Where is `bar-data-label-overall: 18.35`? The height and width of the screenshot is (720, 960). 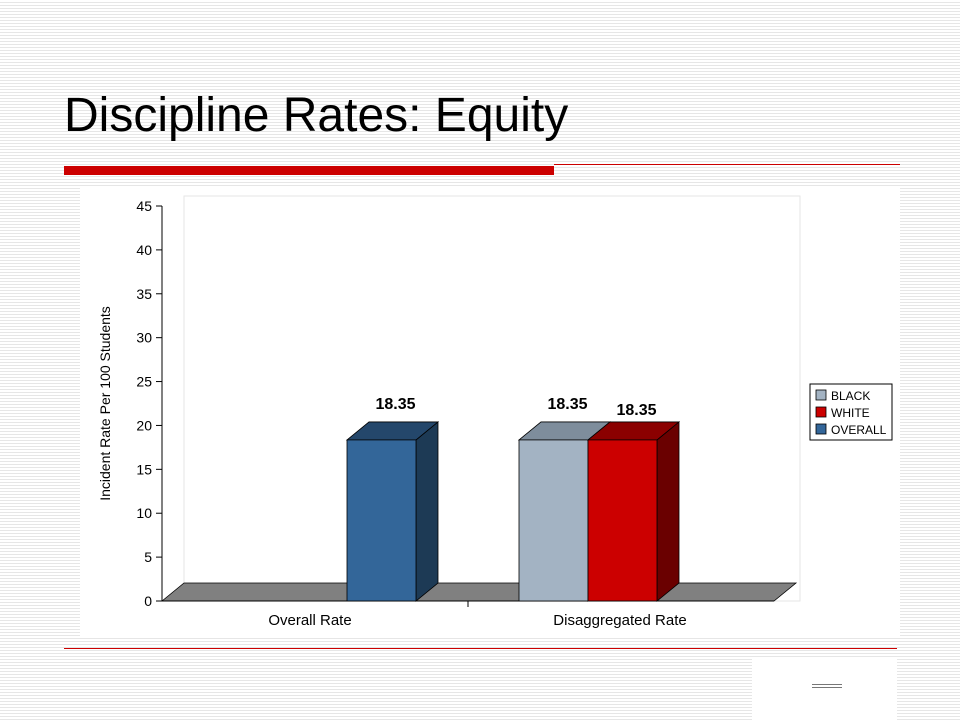
bar-data-label-overall: 18.35 is located at coordinates (395, 404).